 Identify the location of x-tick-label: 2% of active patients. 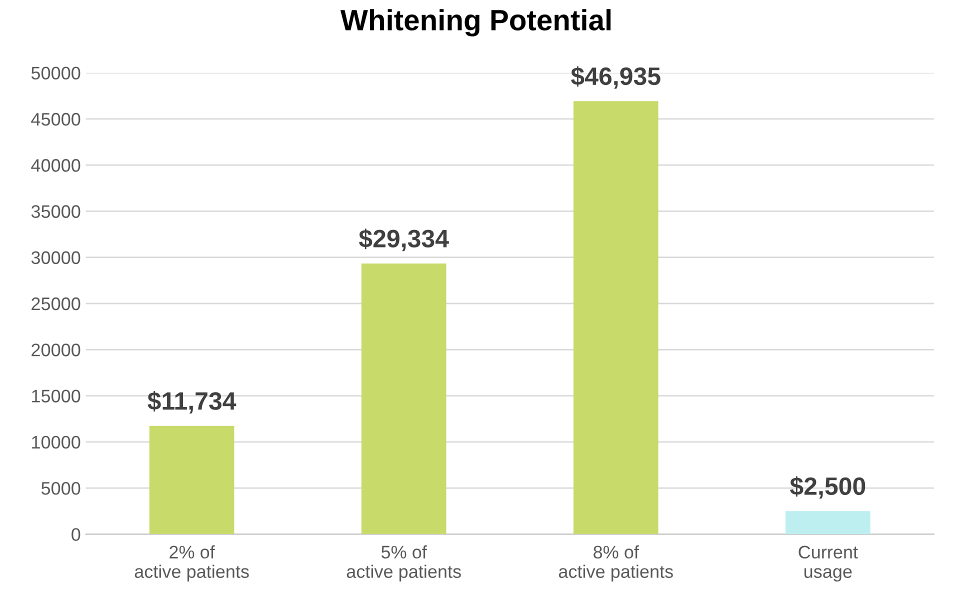
(191, 563).